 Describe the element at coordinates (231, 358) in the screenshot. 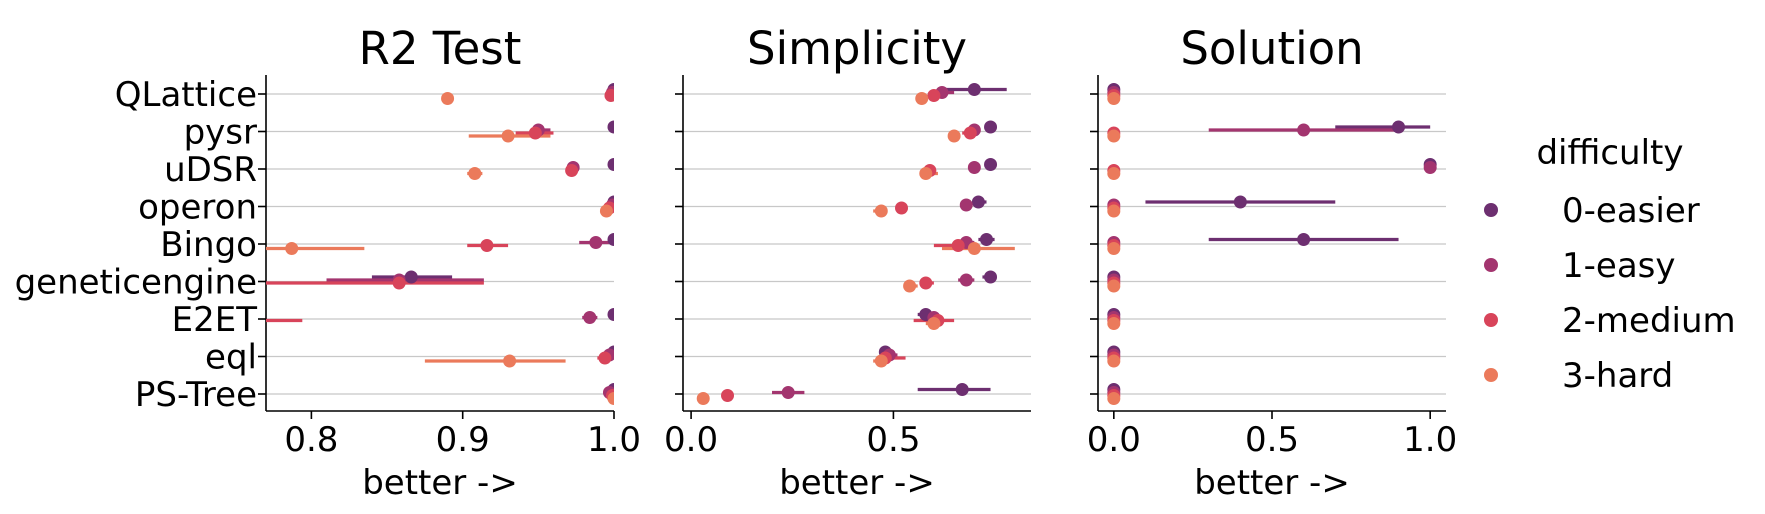

I see `category-label-eql: eql` at that location.